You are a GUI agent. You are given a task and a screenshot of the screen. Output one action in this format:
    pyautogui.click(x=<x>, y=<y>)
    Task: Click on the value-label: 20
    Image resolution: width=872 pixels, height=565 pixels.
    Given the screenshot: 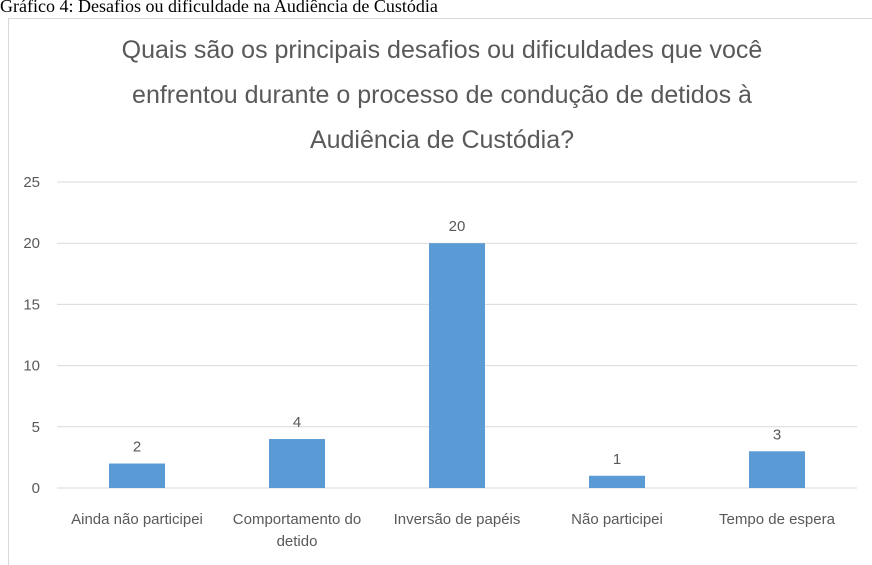 What is the action you would take?
    pyautogui.click(x=457, y=226)
    